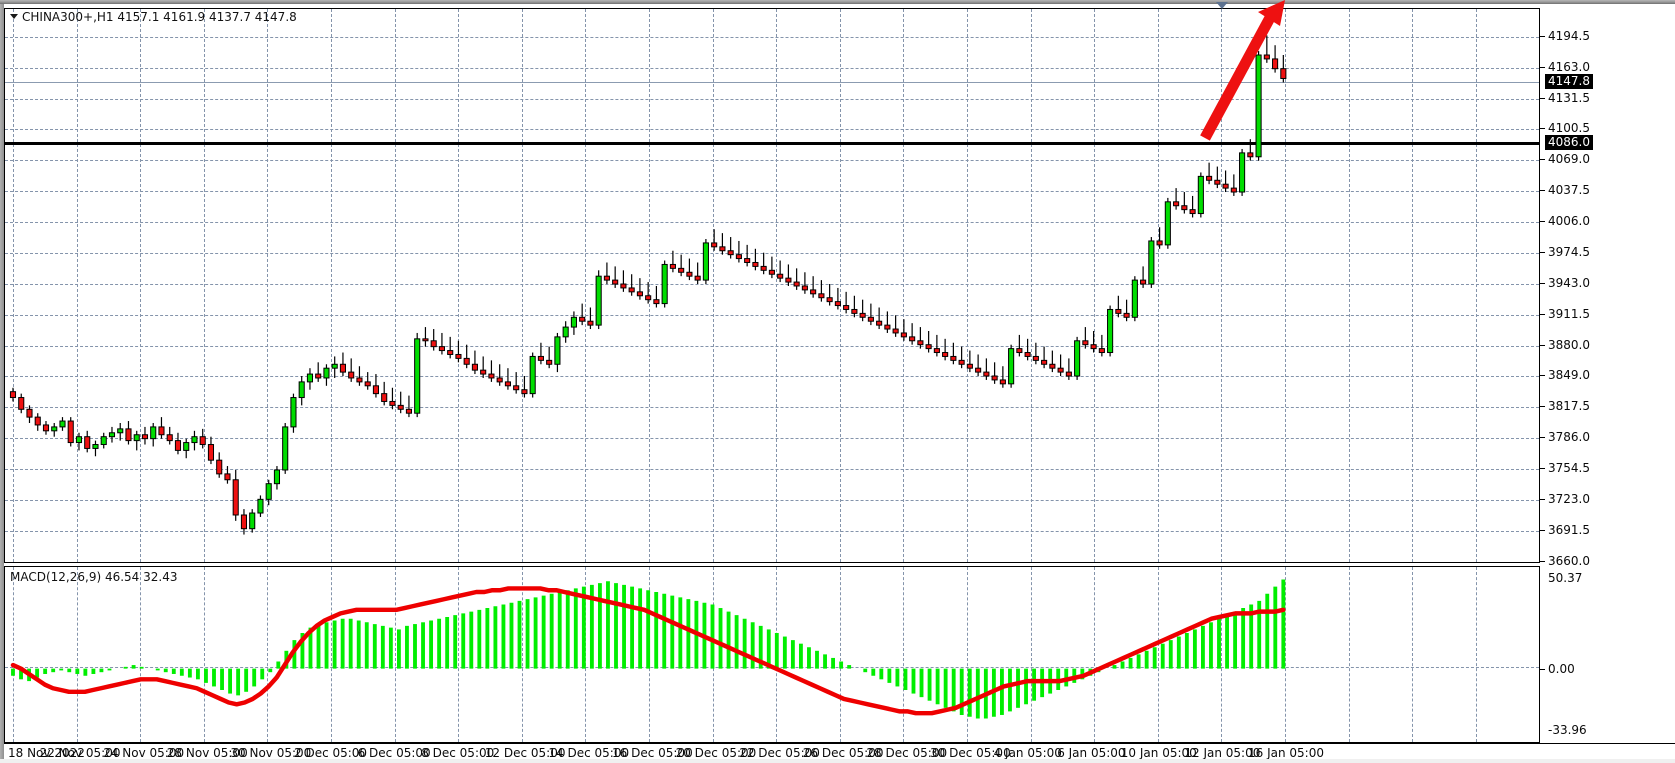  What do you see at coordinates (144, 753) in the screenshot?
I see `time-axis-label: 24 Nov 05:00` at bounding box center [144, 753].